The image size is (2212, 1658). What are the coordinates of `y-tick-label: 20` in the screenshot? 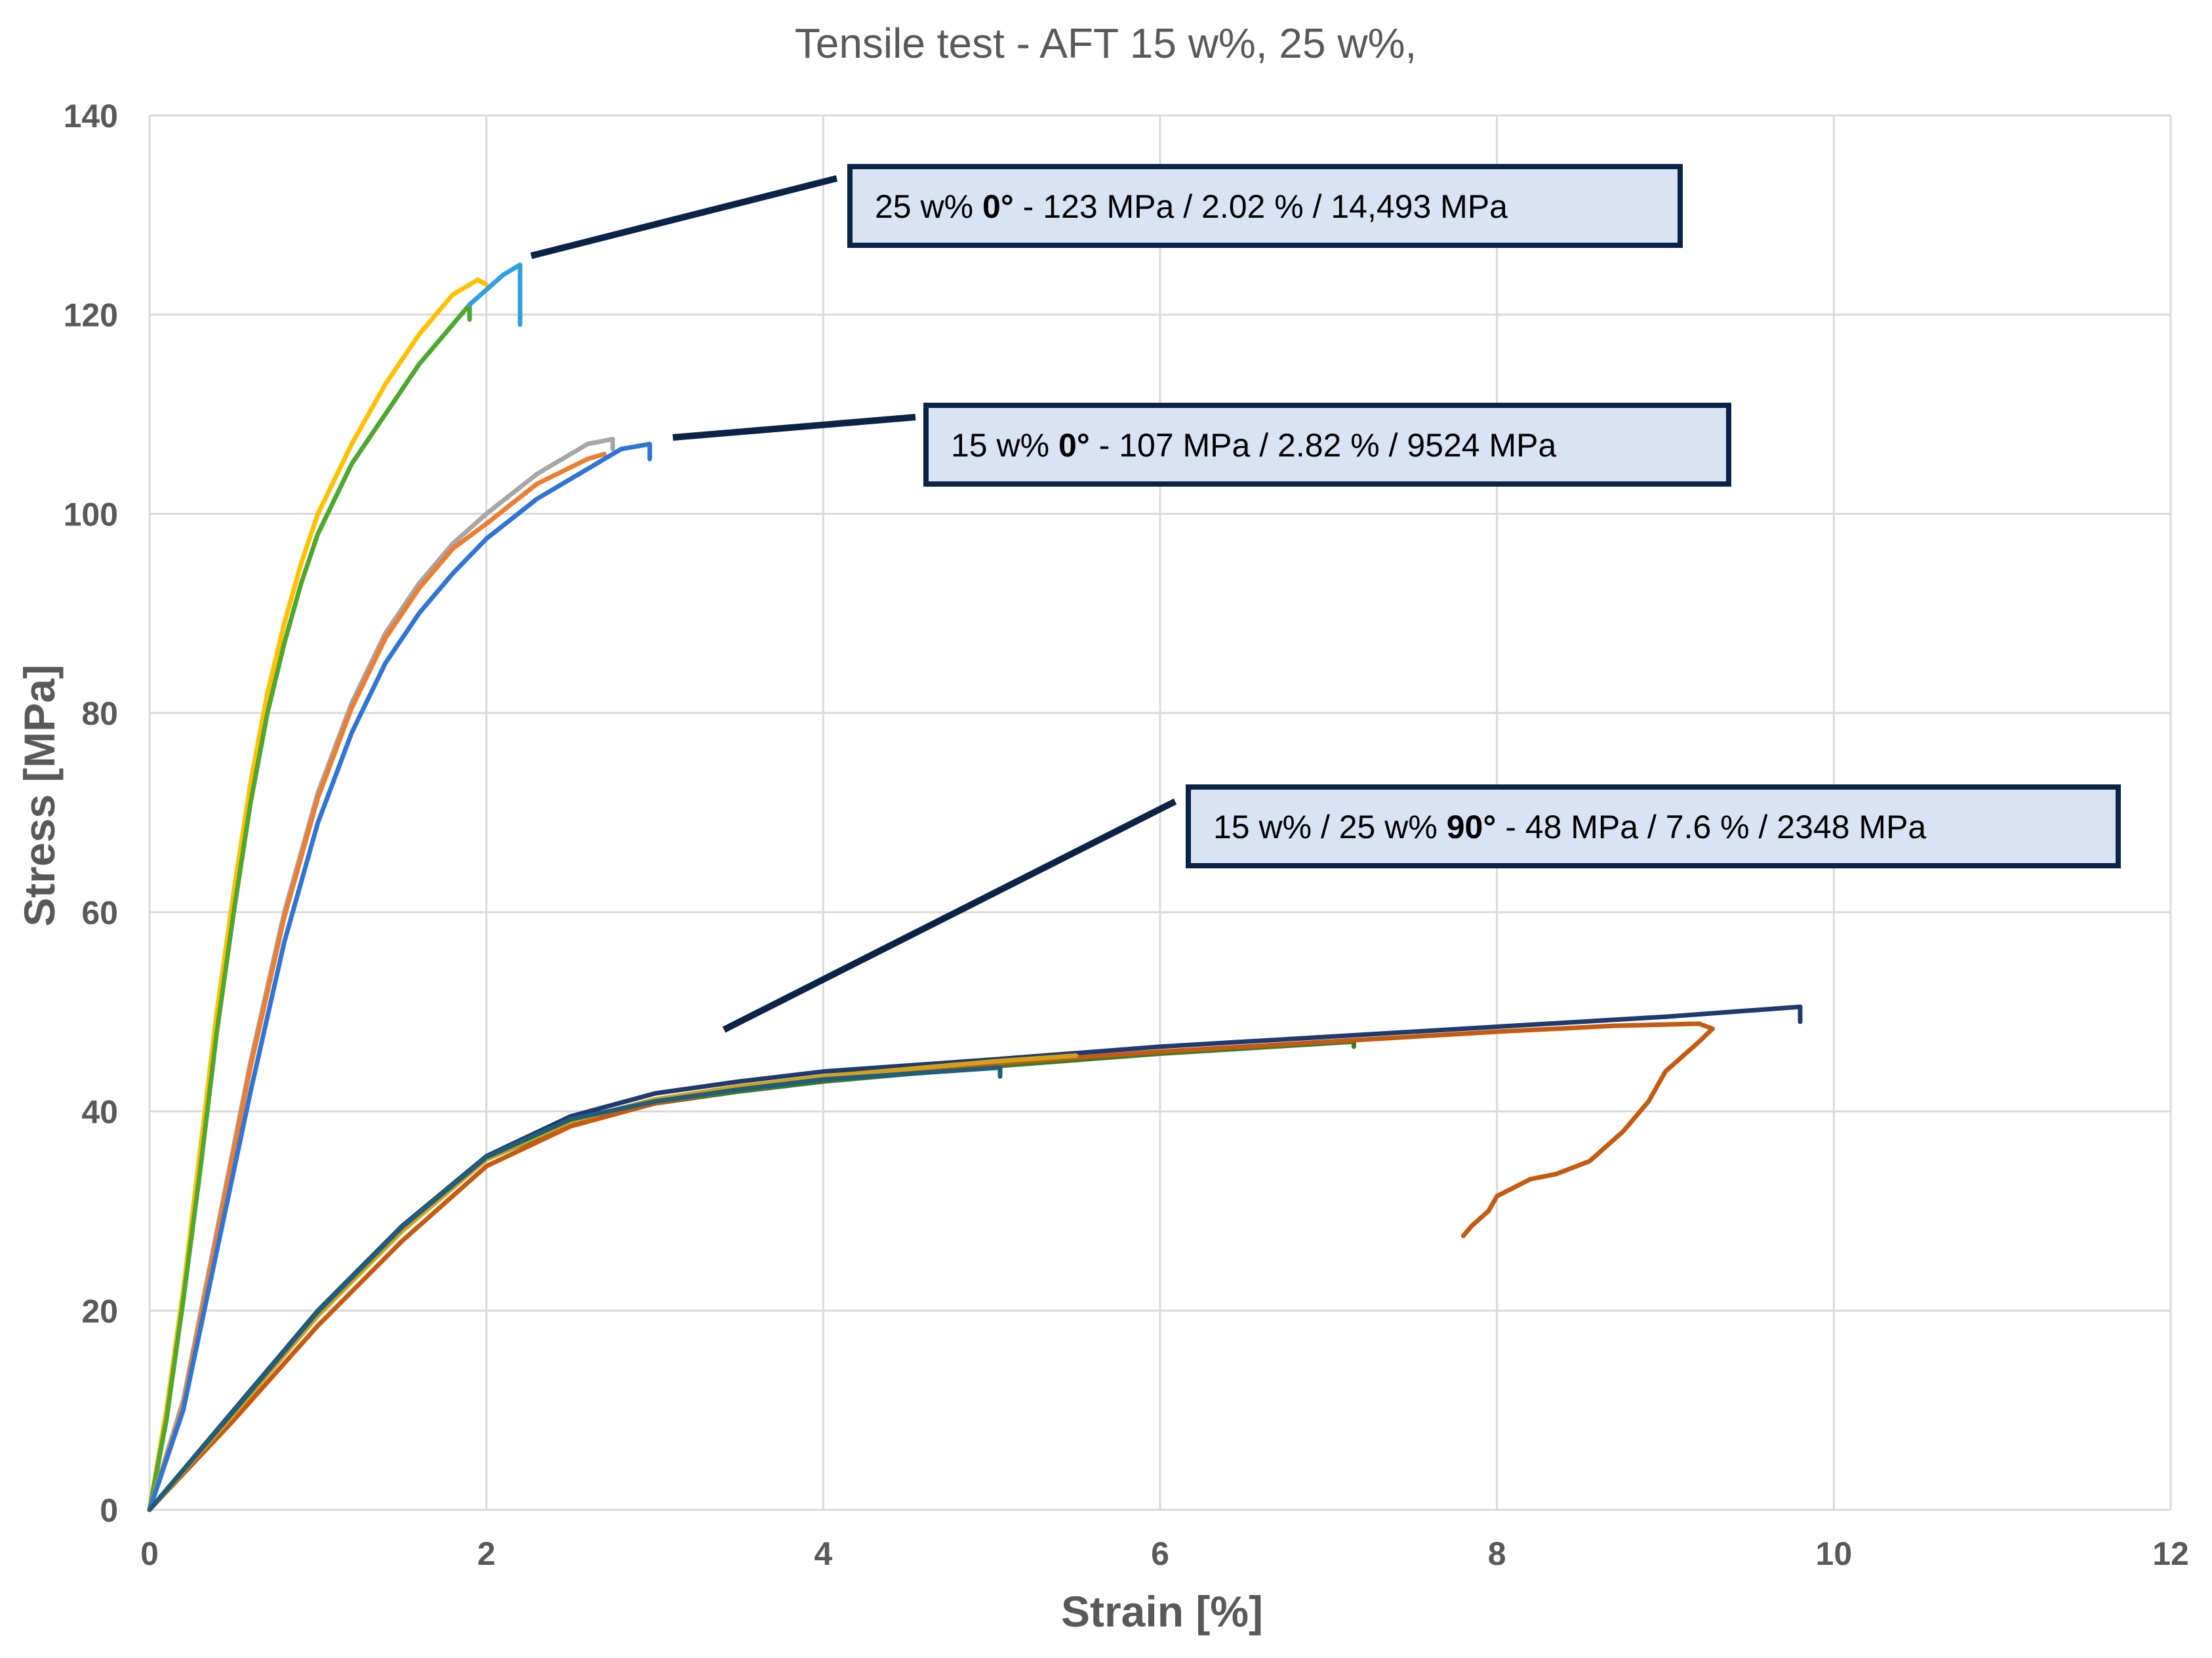 It's located at (100, 1311).